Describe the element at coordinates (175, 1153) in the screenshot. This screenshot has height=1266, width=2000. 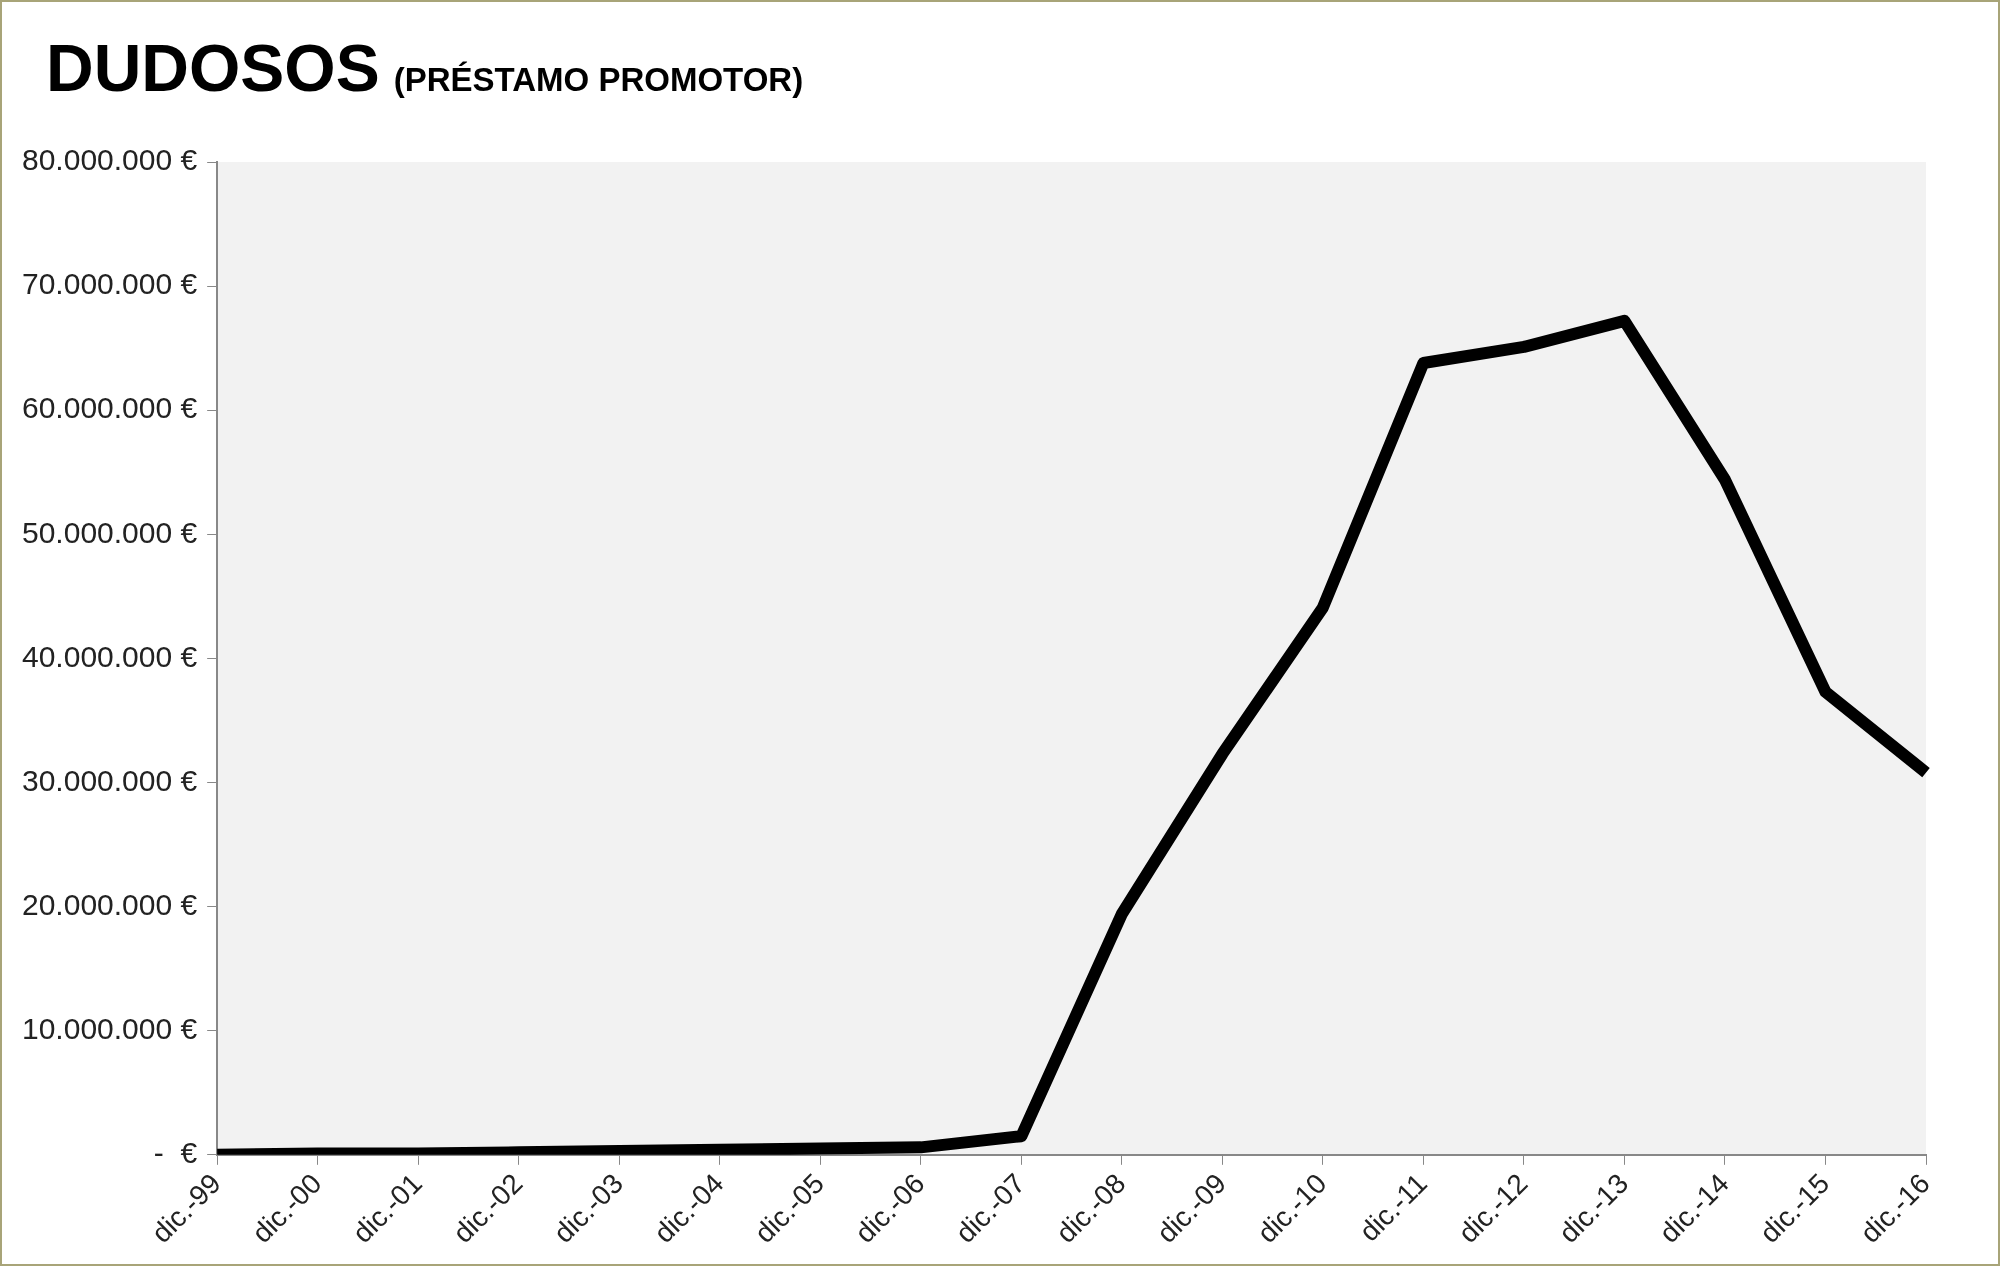
I see `y-tick-label: - €` at that location.